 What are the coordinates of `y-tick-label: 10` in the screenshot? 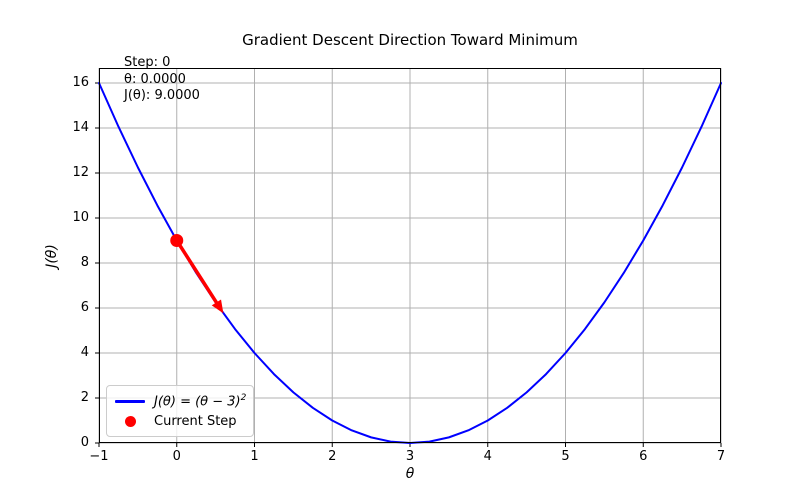 It's located at (80, 217).